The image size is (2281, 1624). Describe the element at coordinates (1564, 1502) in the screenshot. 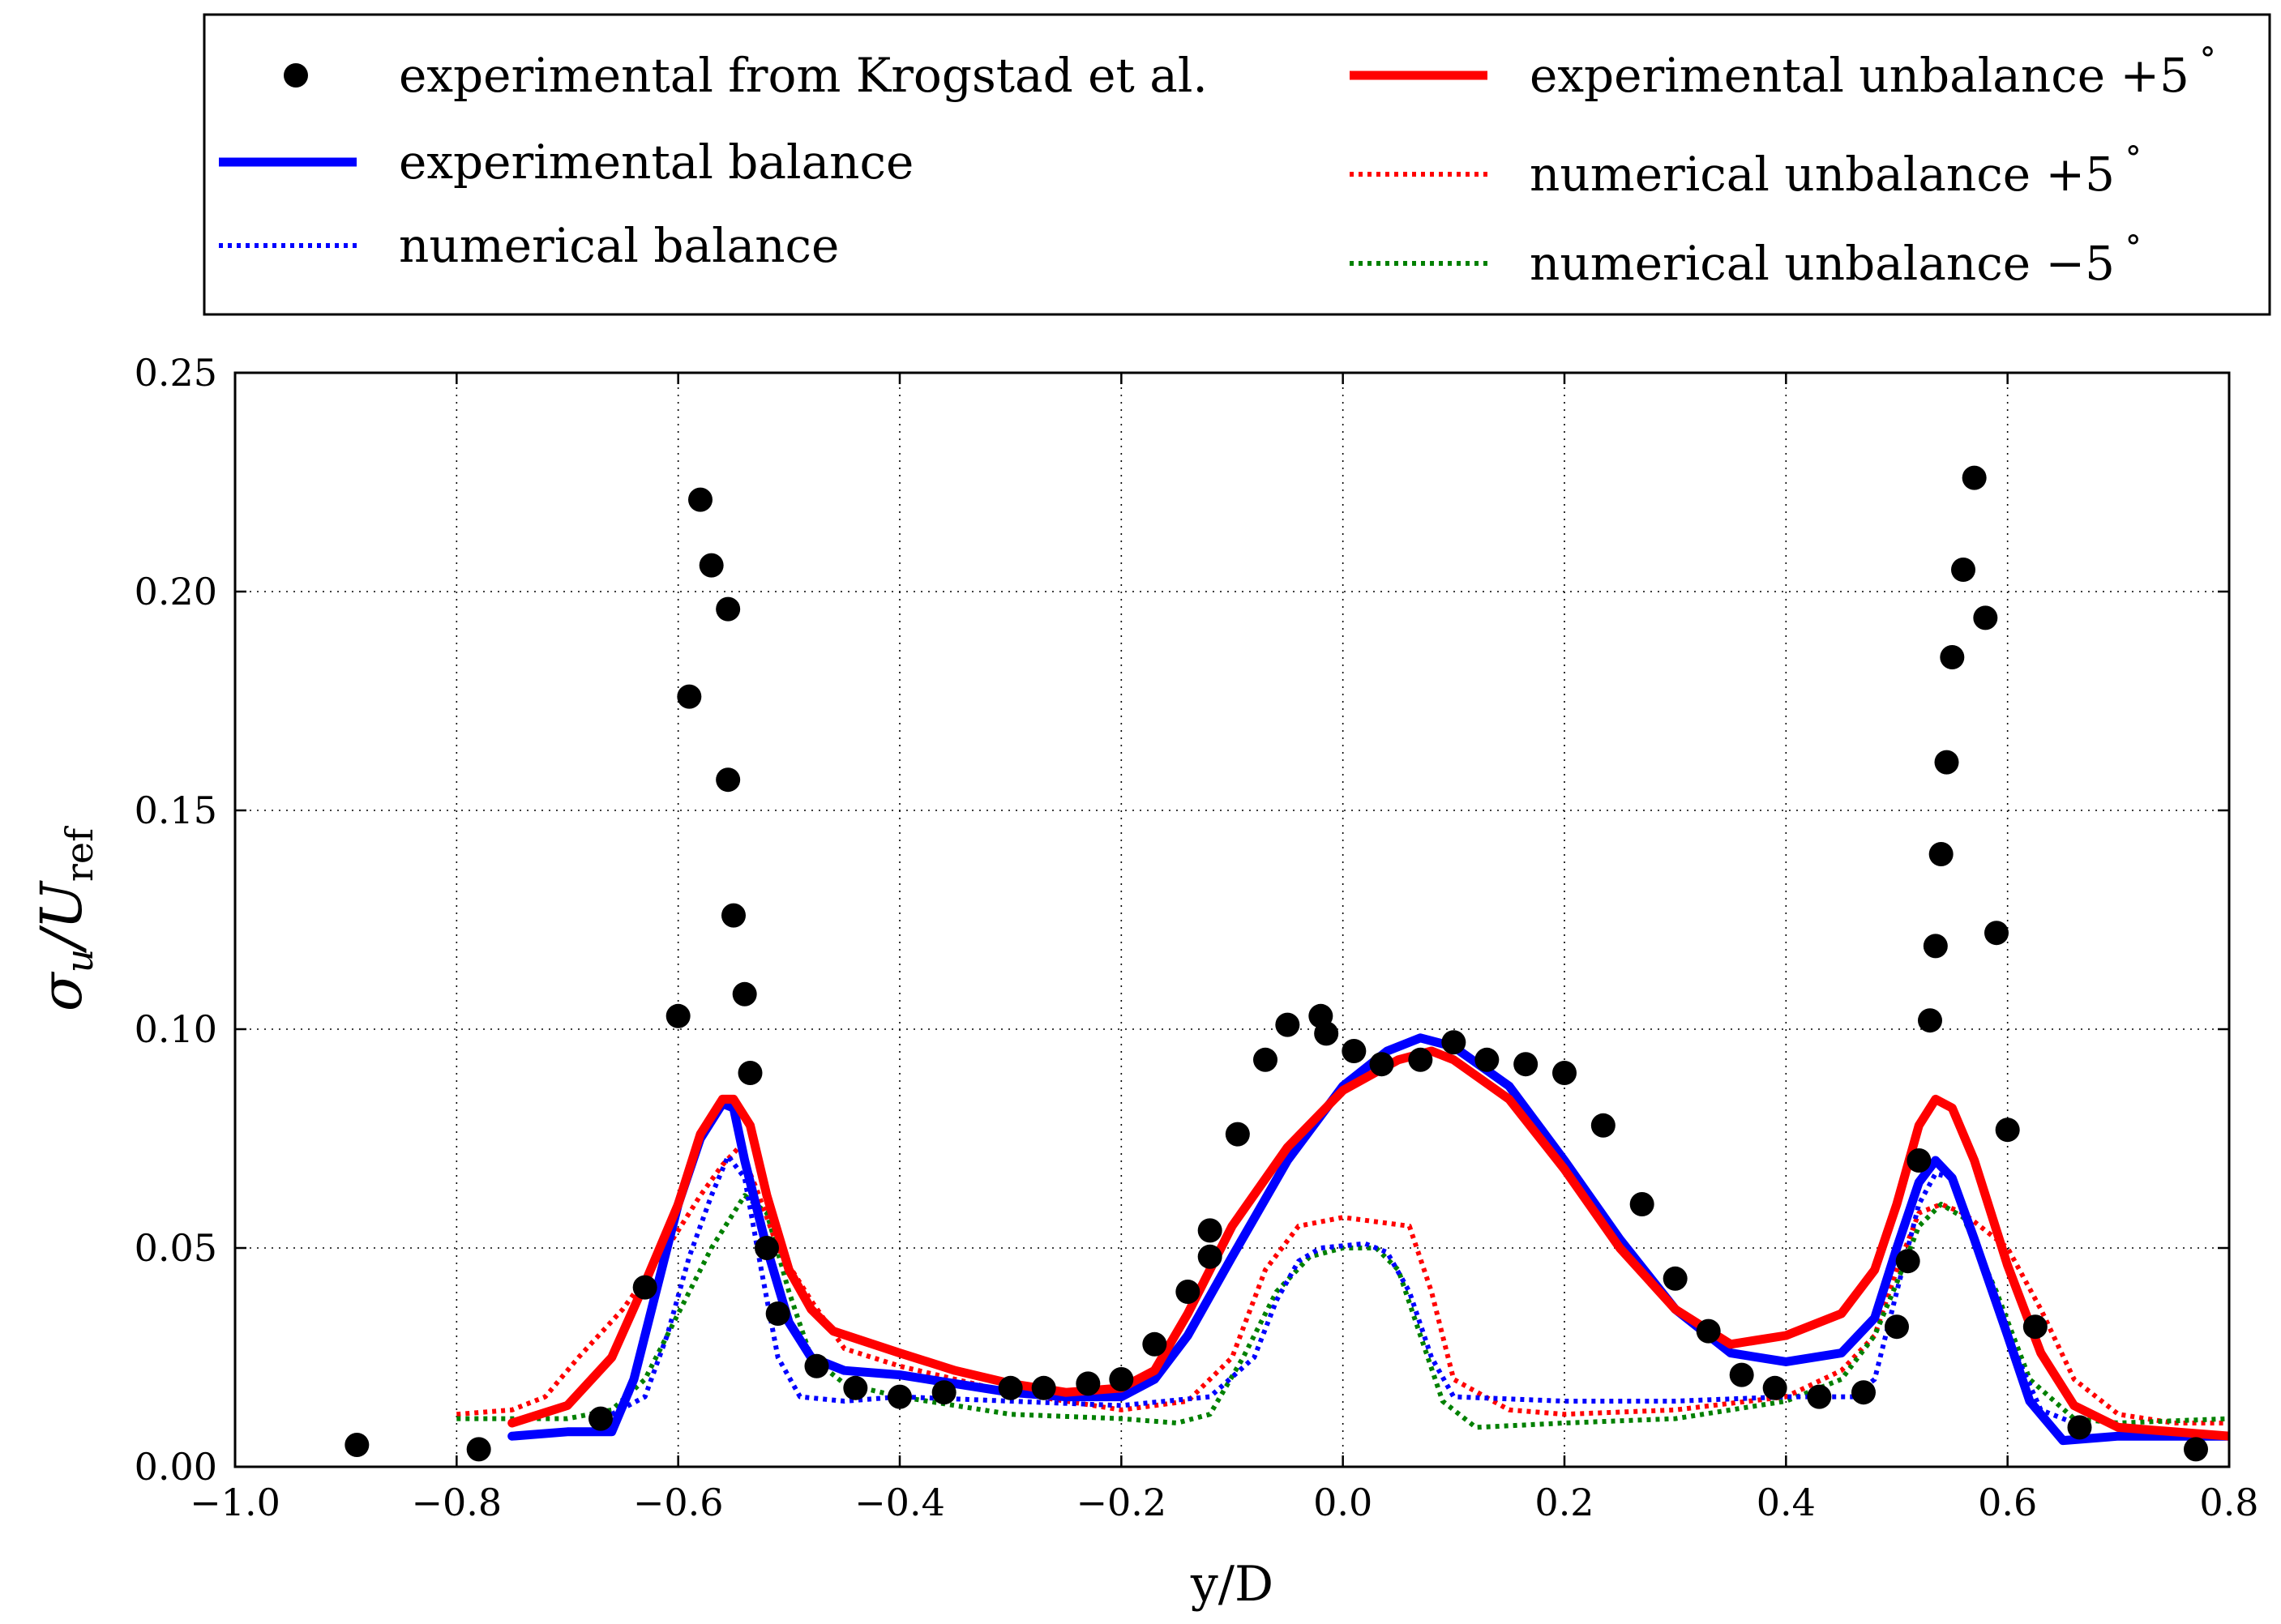

I see `x-tick-label: 0.2` at that location.